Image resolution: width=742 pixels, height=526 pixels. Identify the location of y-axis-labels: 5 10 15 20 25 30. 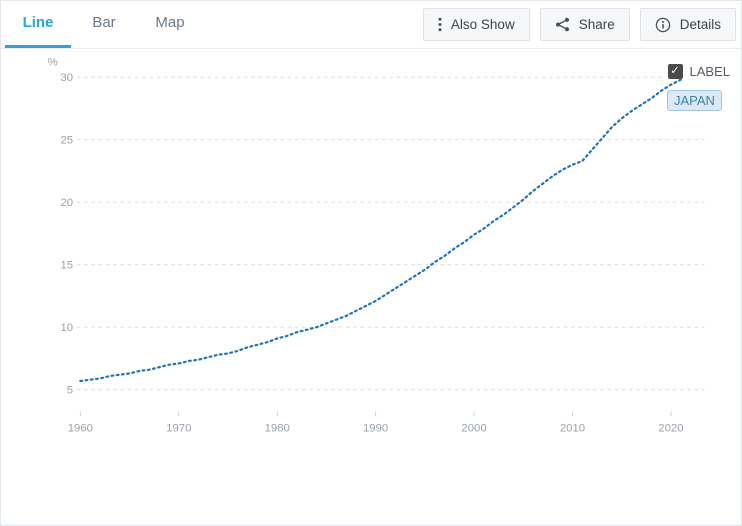
(66, 234).